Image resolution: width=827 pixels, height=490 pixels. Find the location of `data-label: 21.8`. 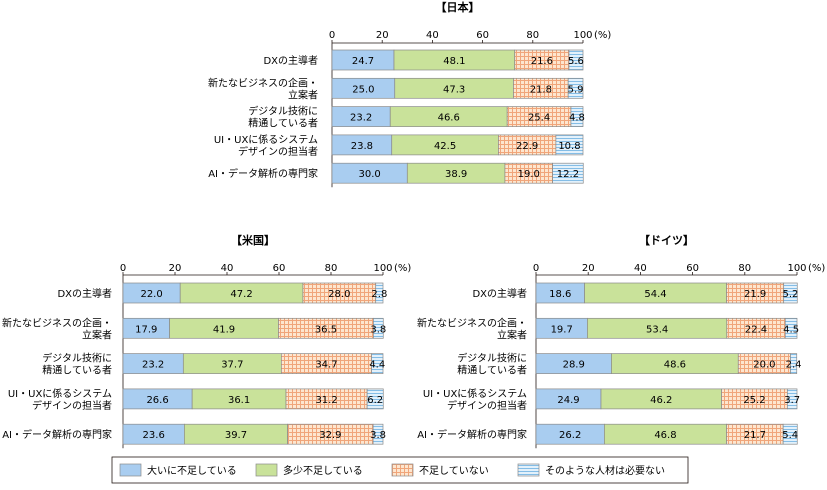

data-label: 21.8 is located at coordinates (541, 89).